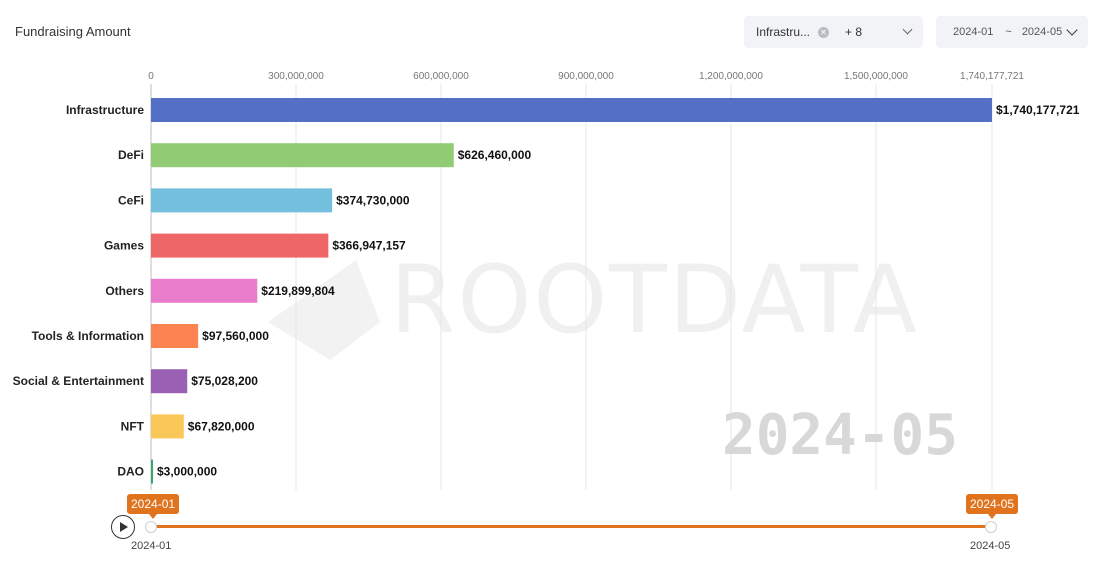  What do you see at coordinates (1038, 110) in the screenshot?
I see `value-label: $1,740,177,721` at bounding box center [1038, 110].